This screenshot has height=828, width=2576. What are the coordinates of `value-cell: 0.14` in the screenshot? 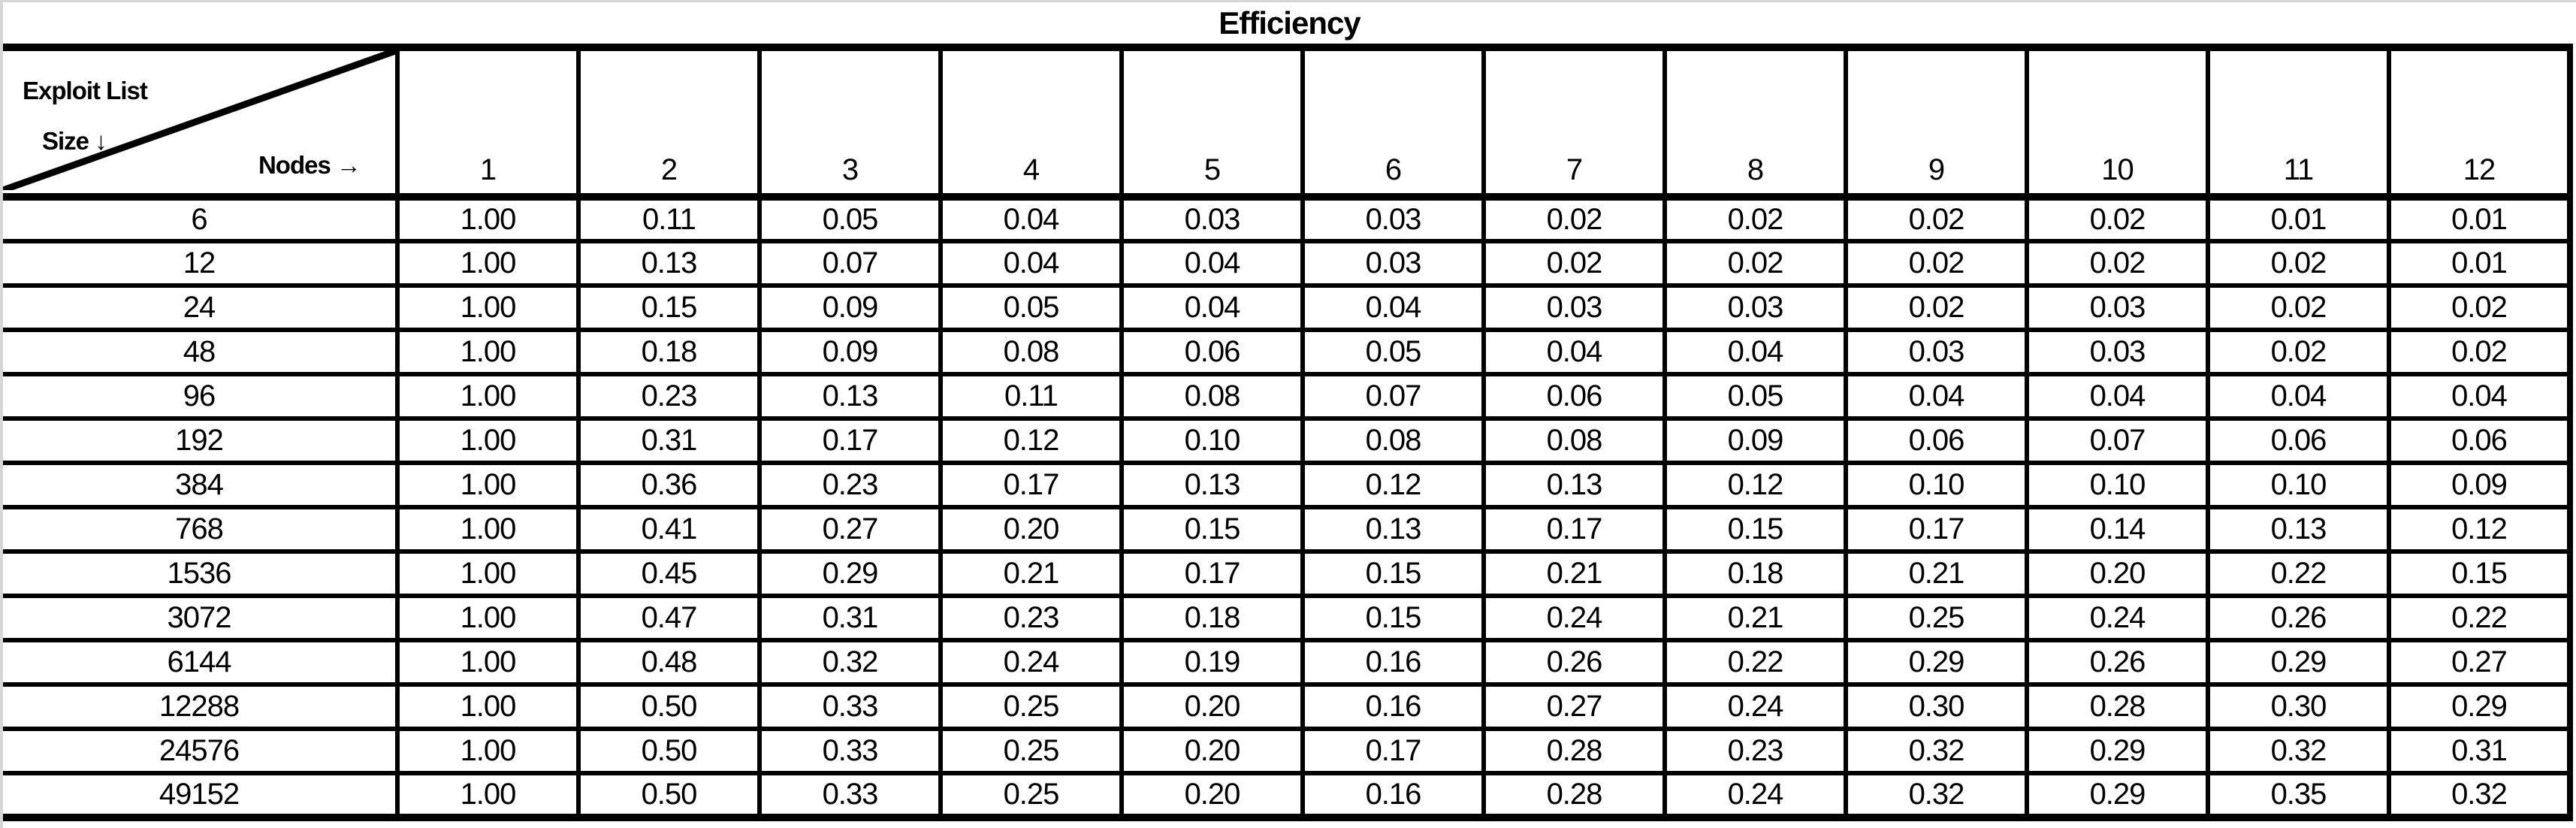 It's located at (2117, 529).